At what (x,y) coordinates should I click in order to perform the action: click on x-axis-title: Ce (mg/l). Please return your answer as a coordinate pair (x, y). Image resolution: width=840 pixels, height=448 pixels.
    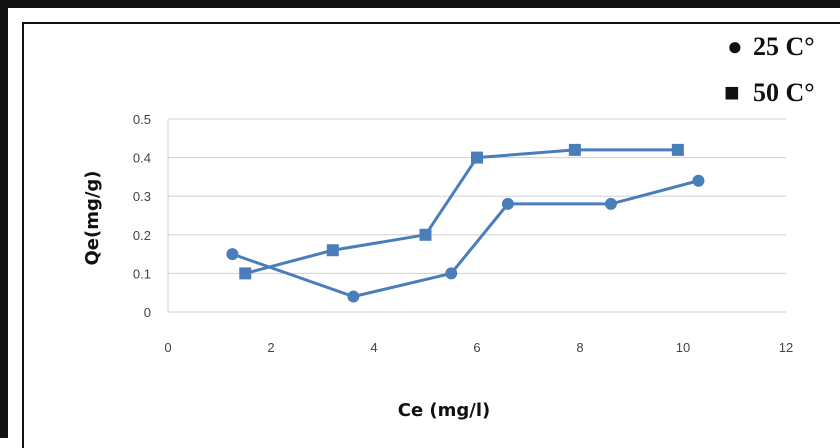
    Looking at the image, I should click on (444, 410).